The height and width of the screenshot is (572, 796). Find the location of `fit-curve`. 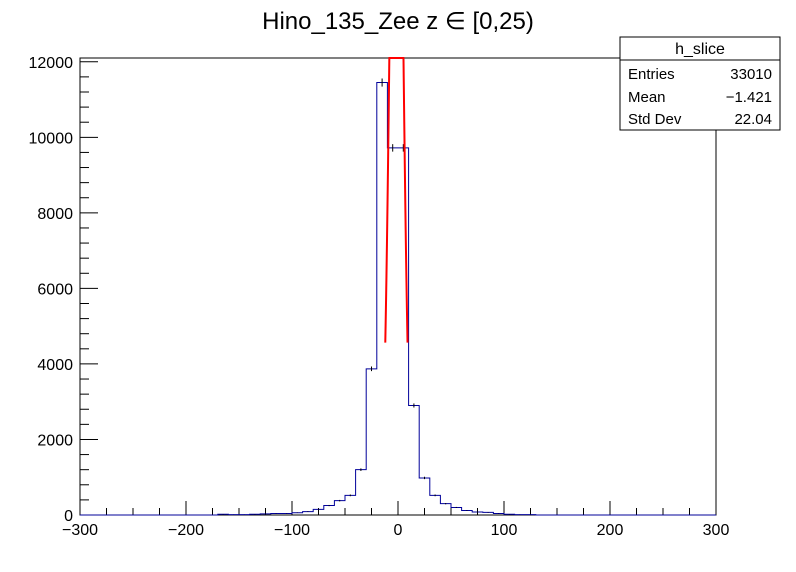

fit-curve is located at coordinates (396, 200).